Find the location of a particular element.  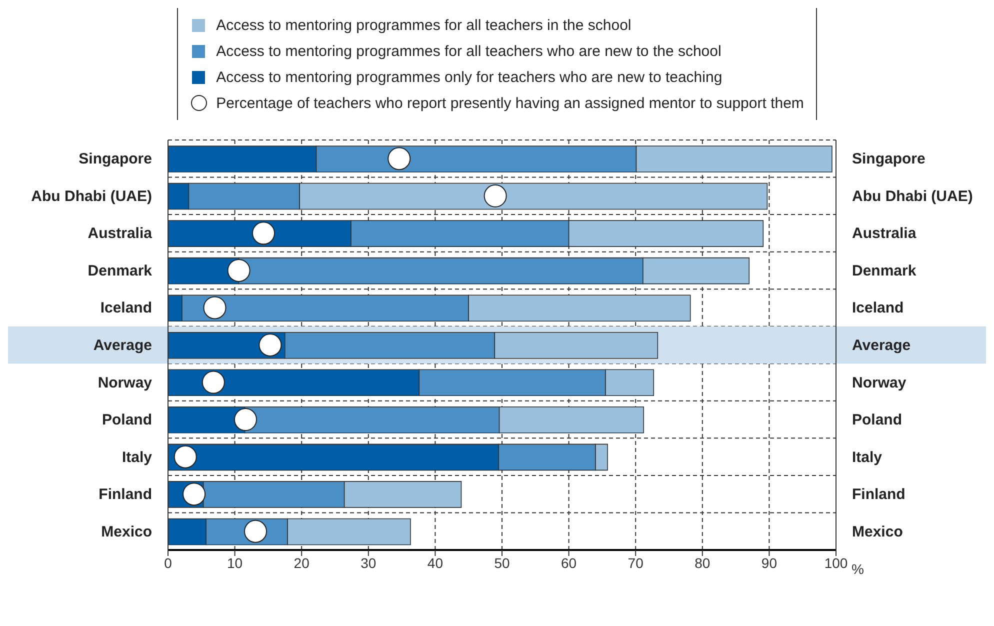

category-label: Denmark is located at coordinates (884, 271).